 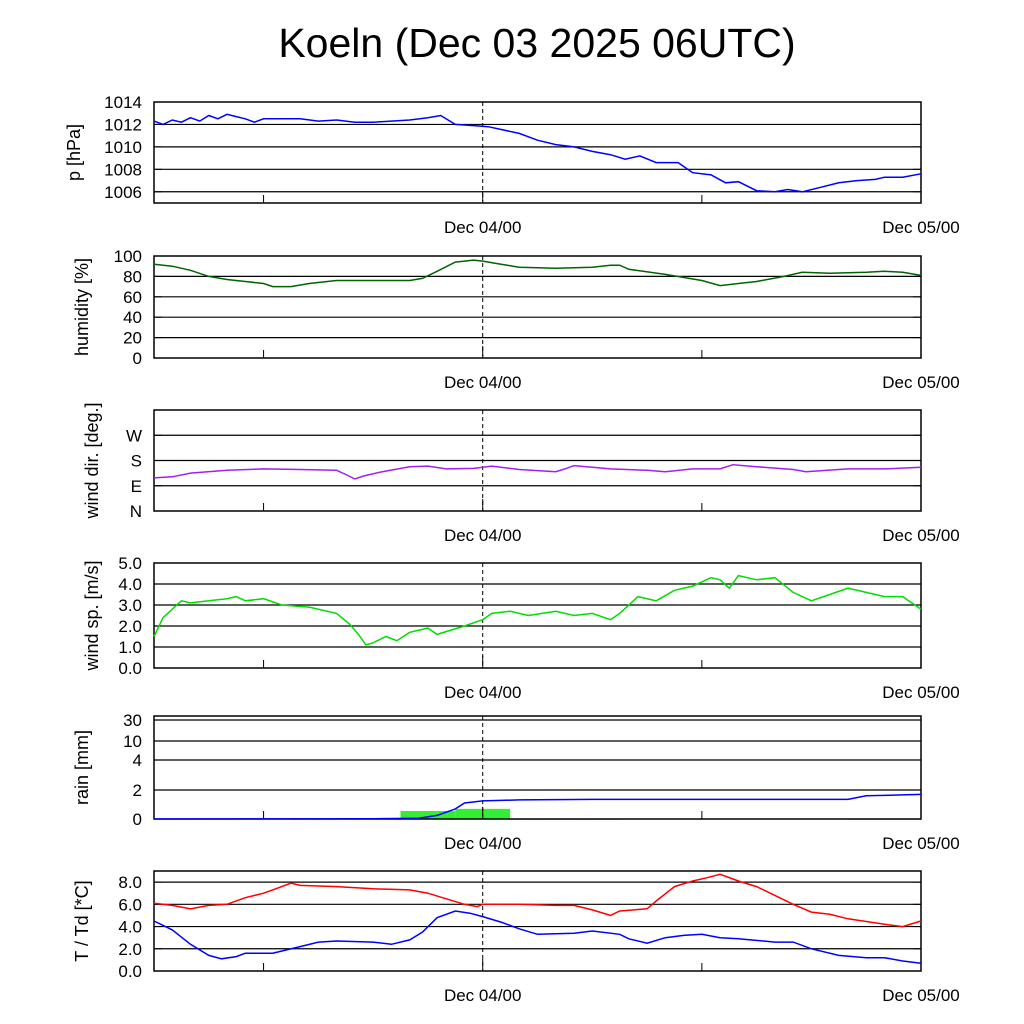 What do you see at coordinates (132, 741) in the screenshot?
I see `y-tick-label: 10` at bounding box center [132, 741].